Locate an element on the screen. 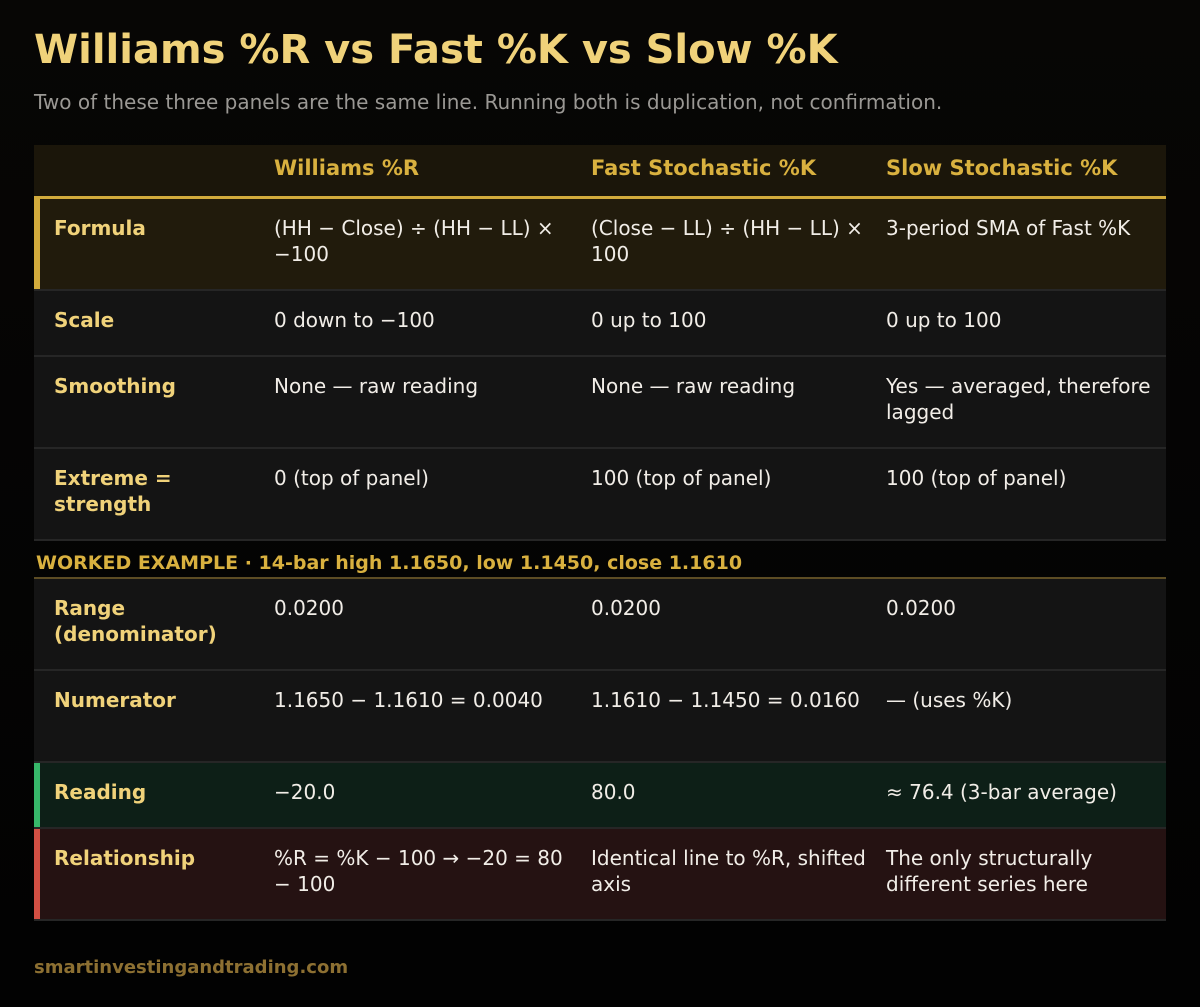 The image size is (1200, 1007). table-row-range-denominator: Range (denominator) 0.0200 0.0200 0.0200 is located at coordinates (600, 625).